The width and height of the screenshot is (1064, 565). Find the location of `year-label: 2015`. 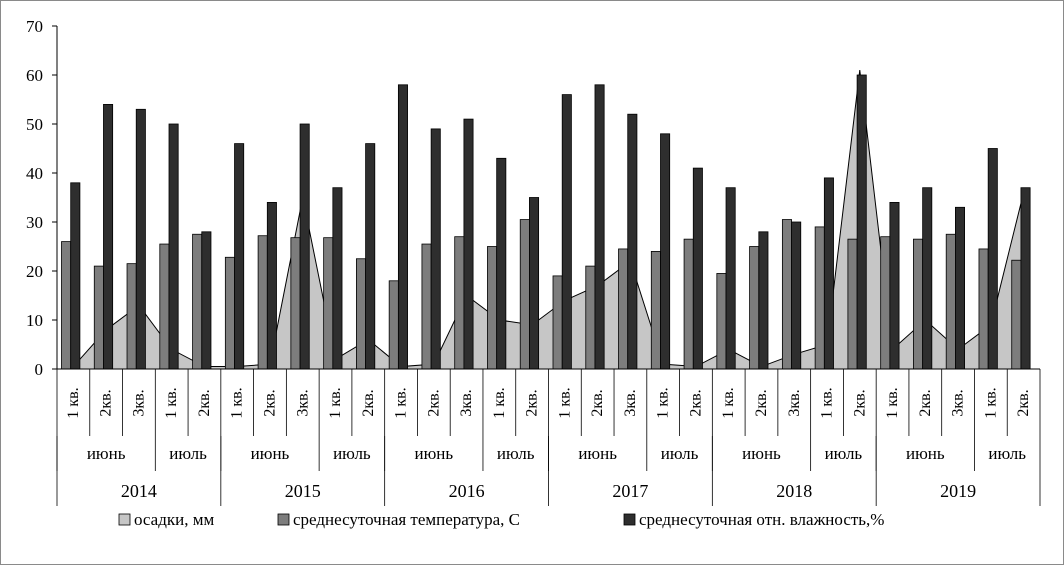

year-label: 2015 is located at coordinates (303, 491).